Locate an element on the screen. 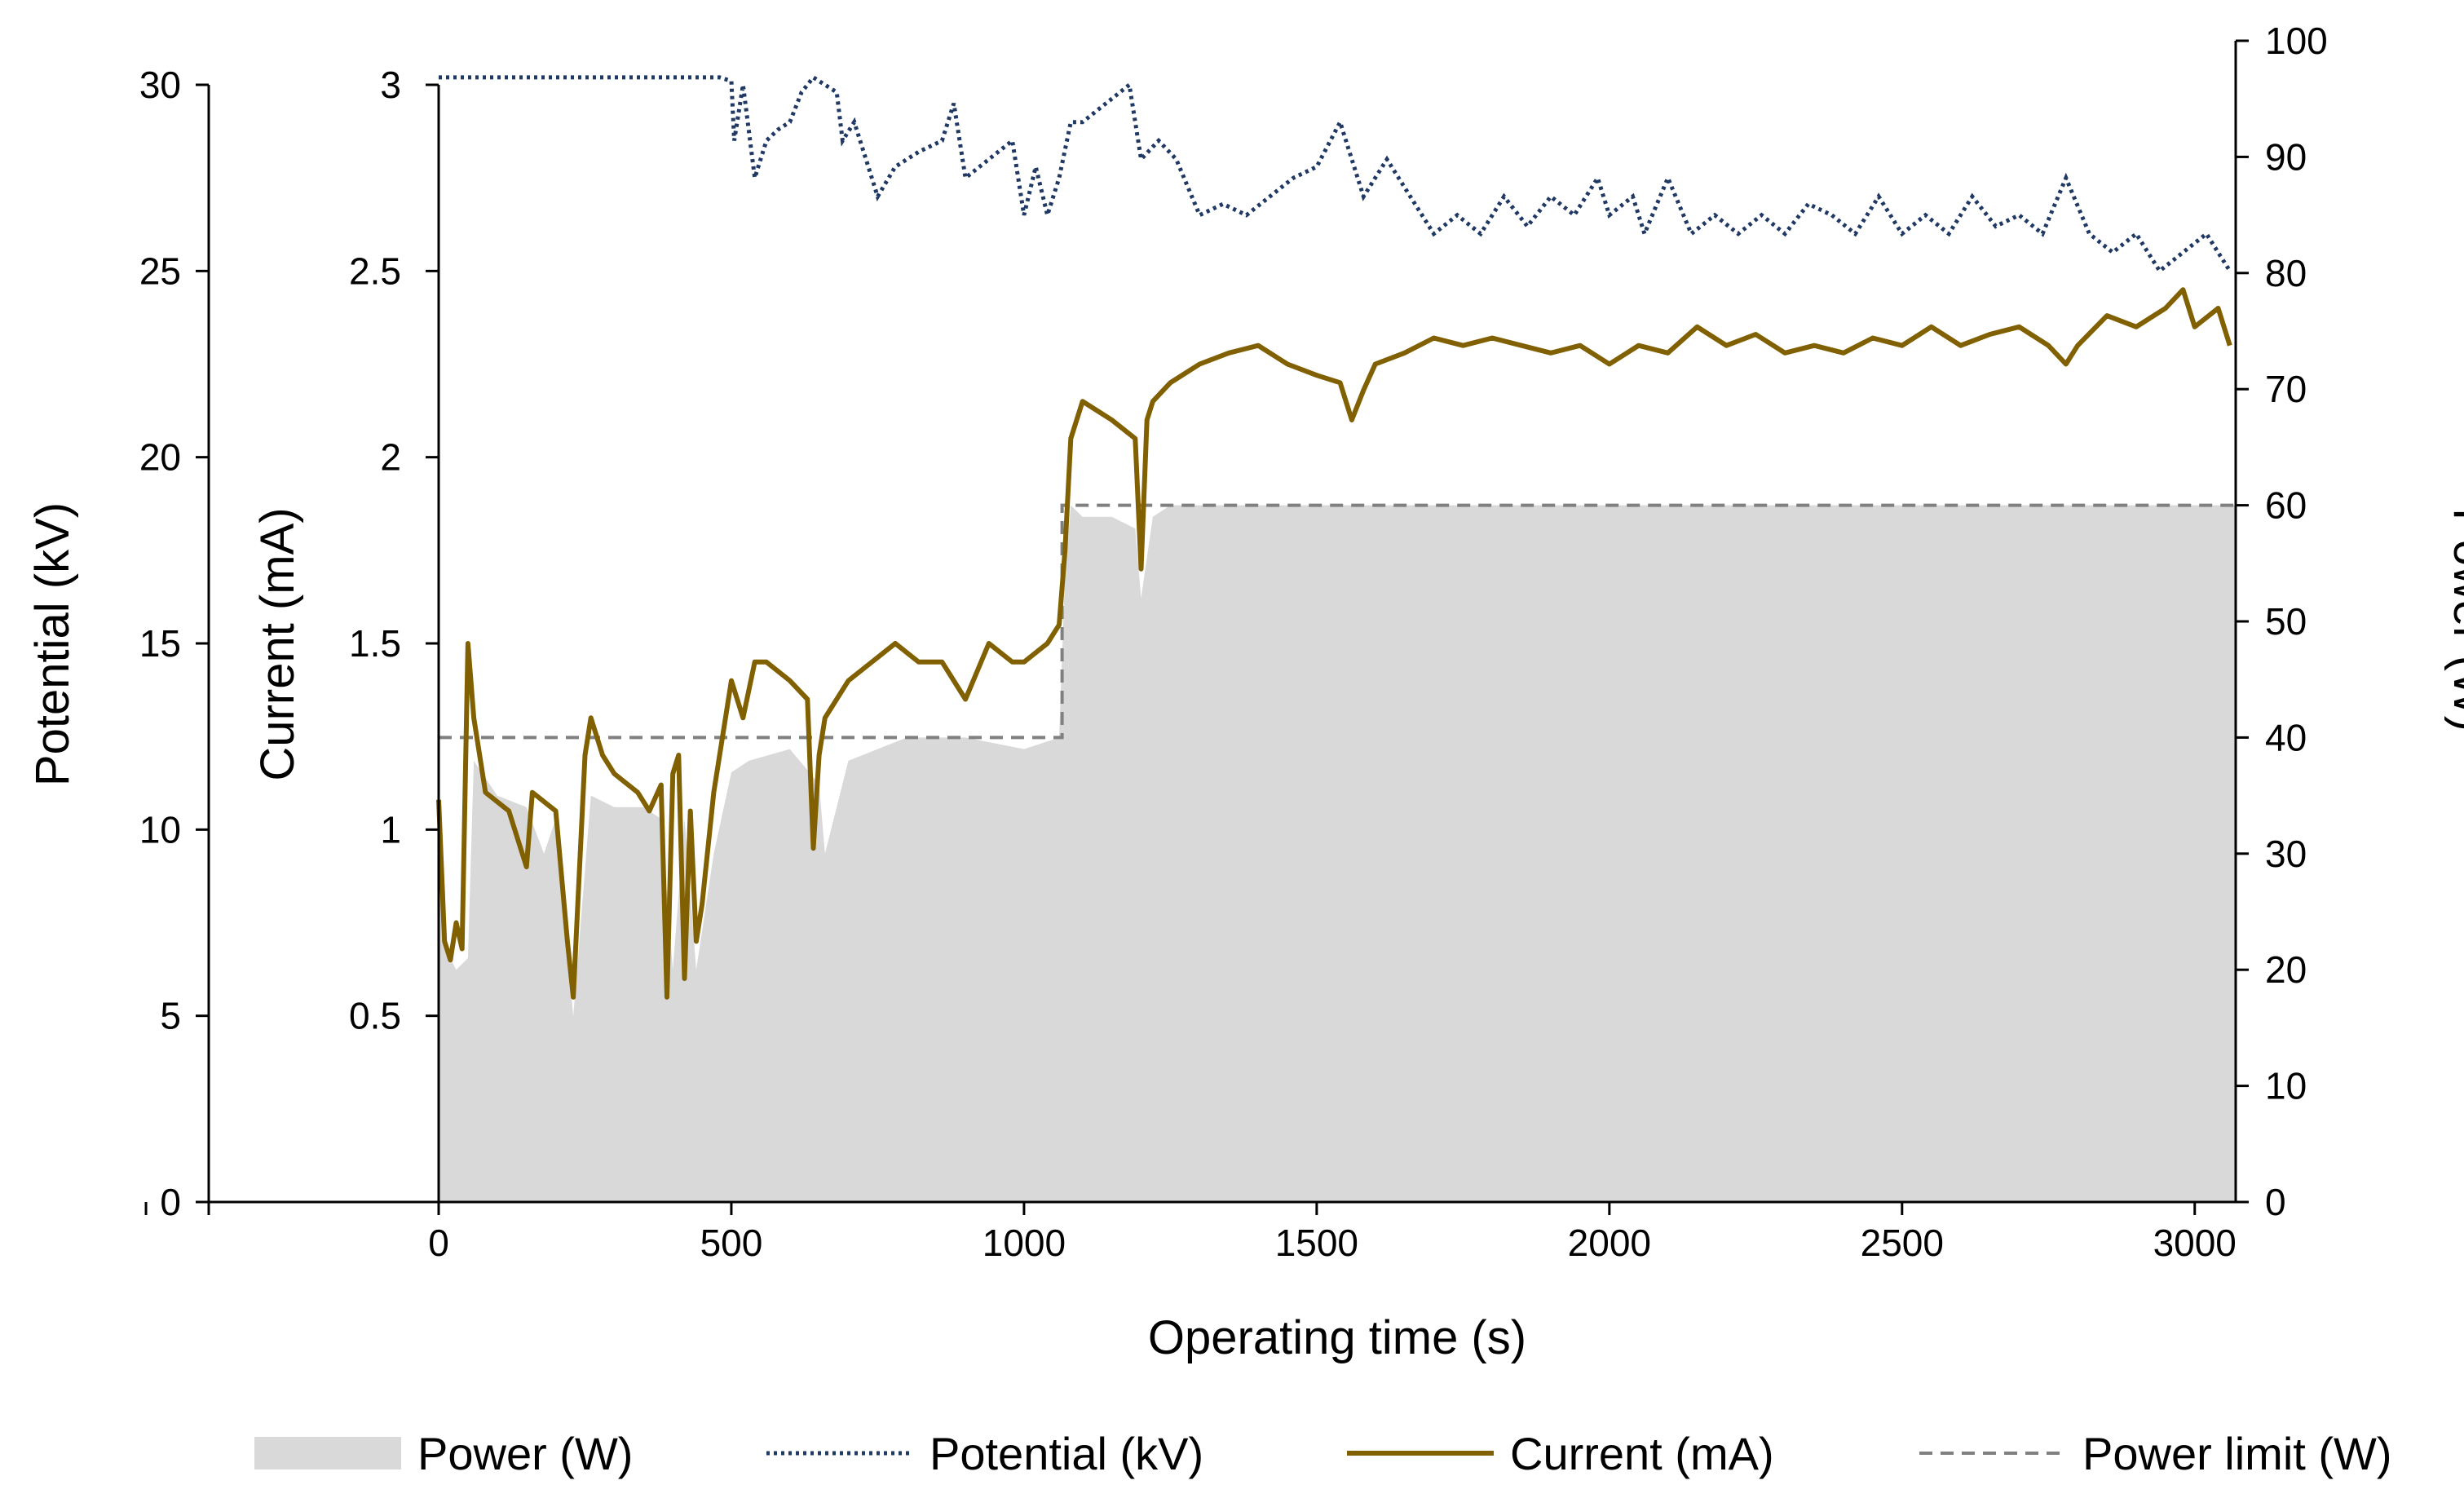 Image resolution: width=2464 pixels, height=1507 pixels. power-tick-label: 50 is located at coordinates (2286, 621).